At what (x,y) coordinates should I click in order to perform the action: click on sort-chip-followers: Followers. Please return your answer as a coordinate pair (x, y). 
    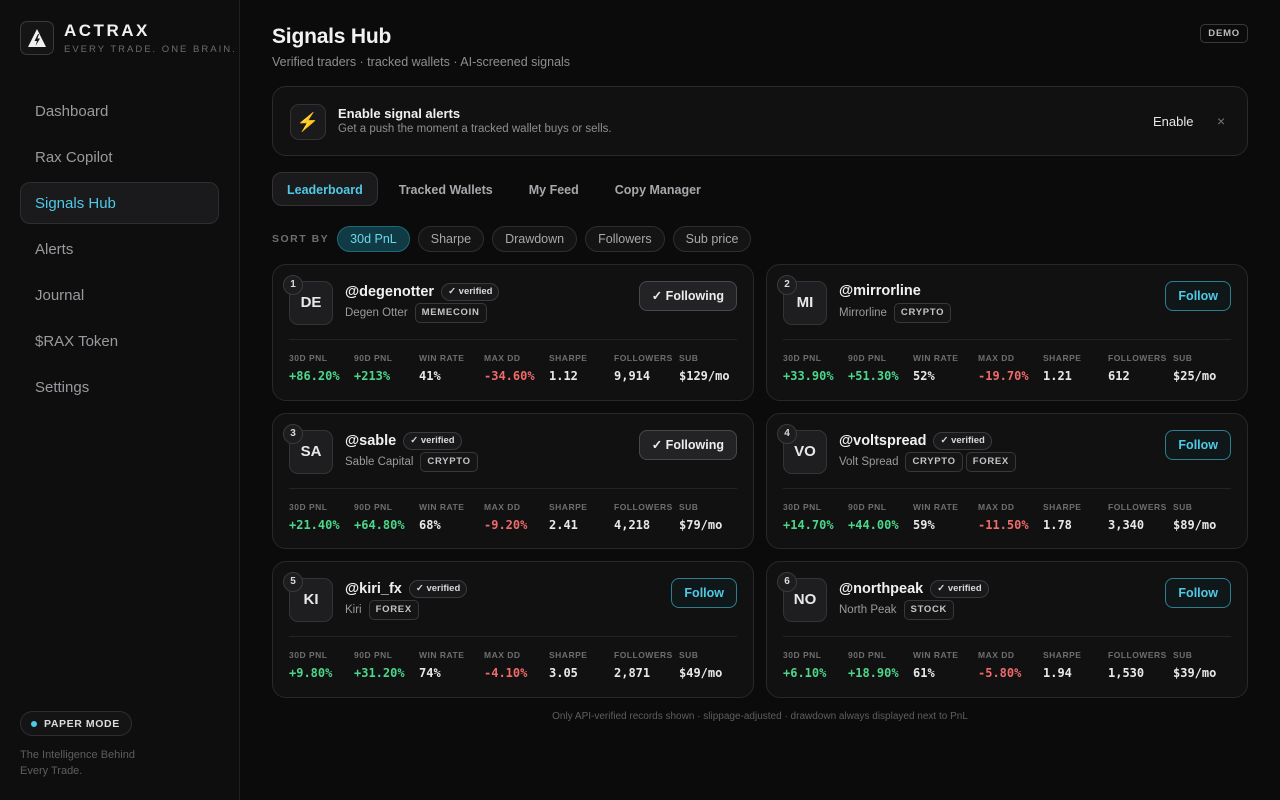
    Looking at the image, I should click on (625, 239).